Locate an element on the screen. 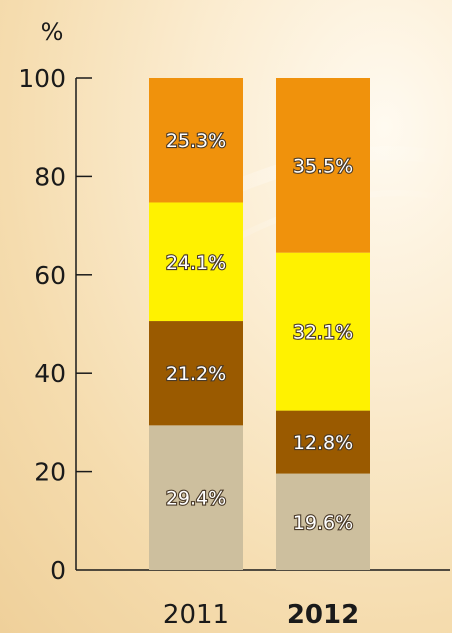 This screenshot has height=633, width=452. bar-segment-label: 35.5% is located at coordinates (323, 166).